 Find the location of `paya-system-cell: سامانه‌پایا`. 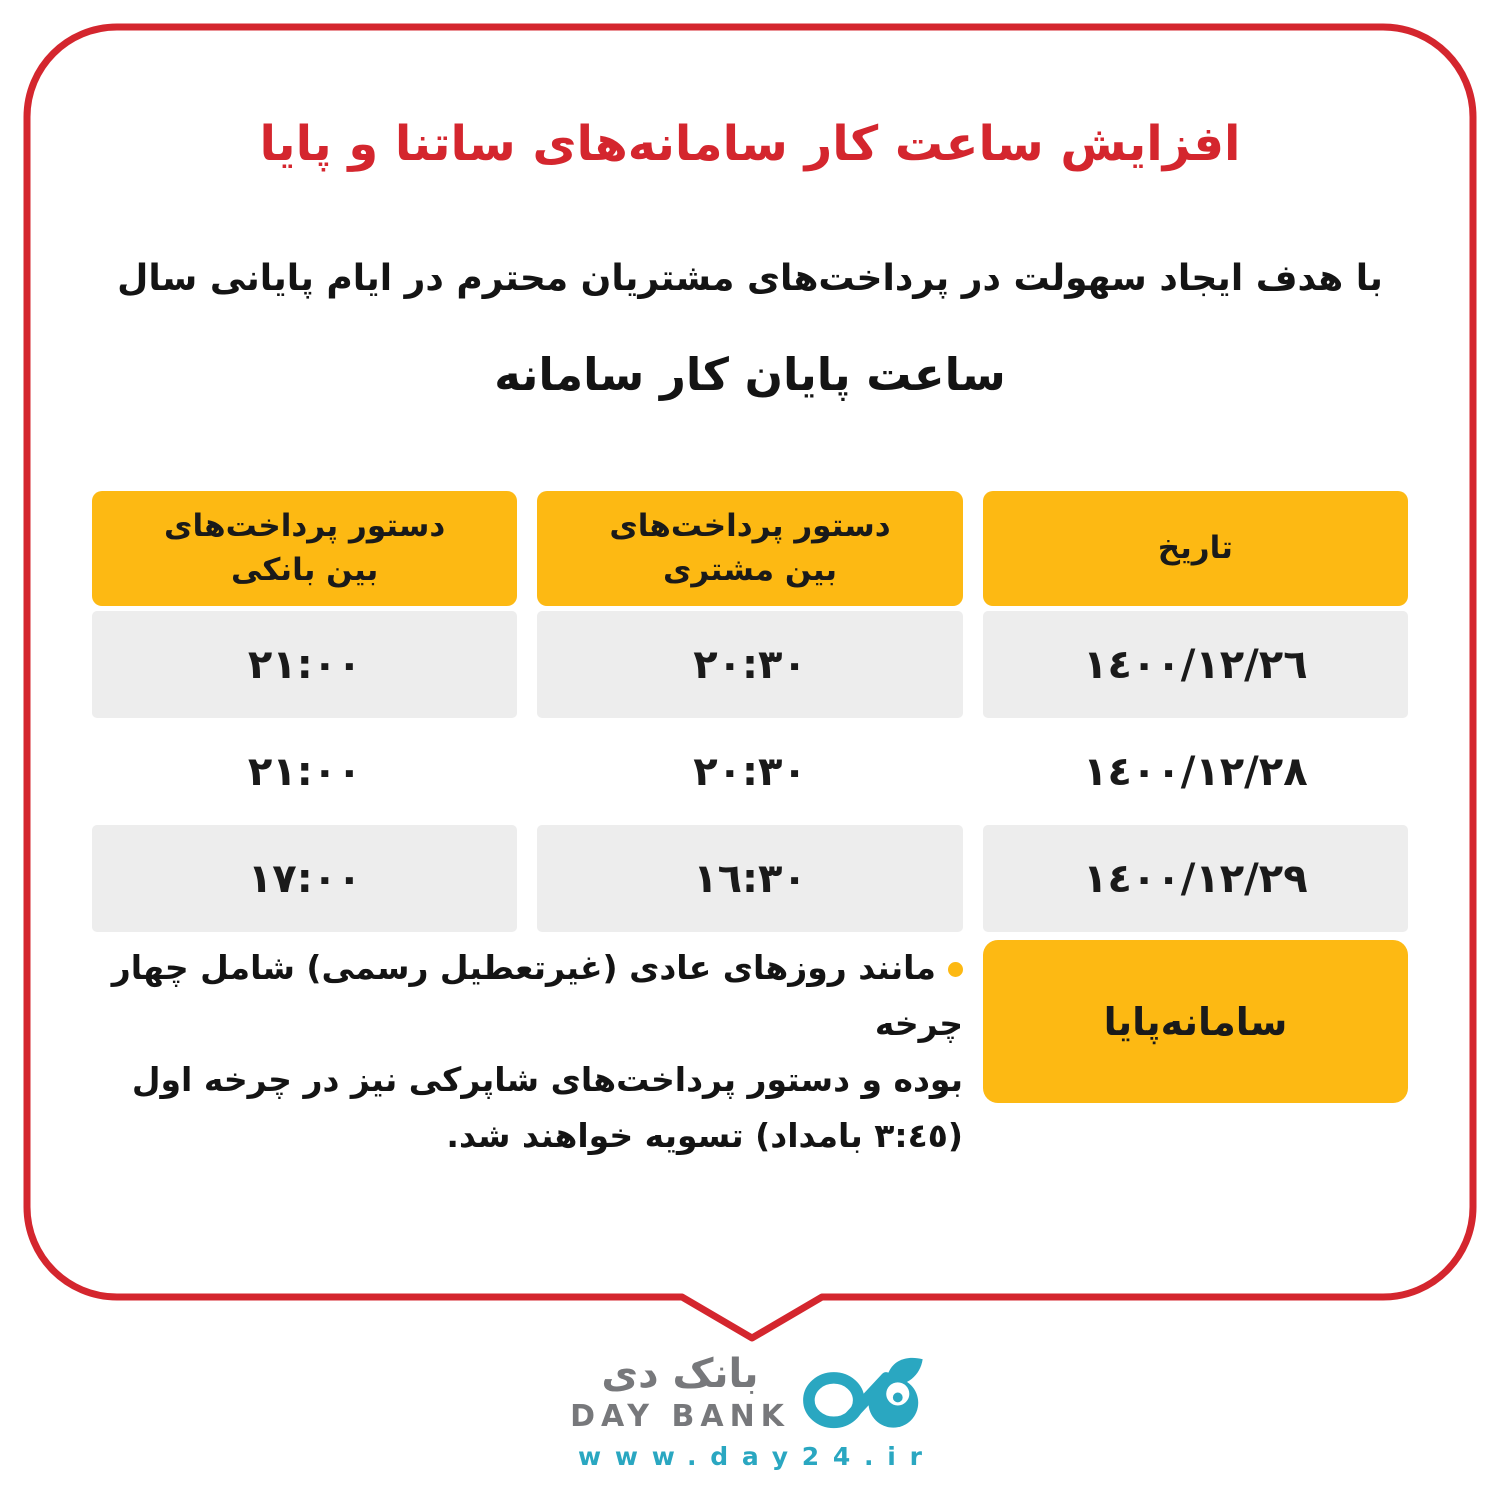

paya-system-cell: سامانه‌پایا is located at coordinates (1195, 1021).